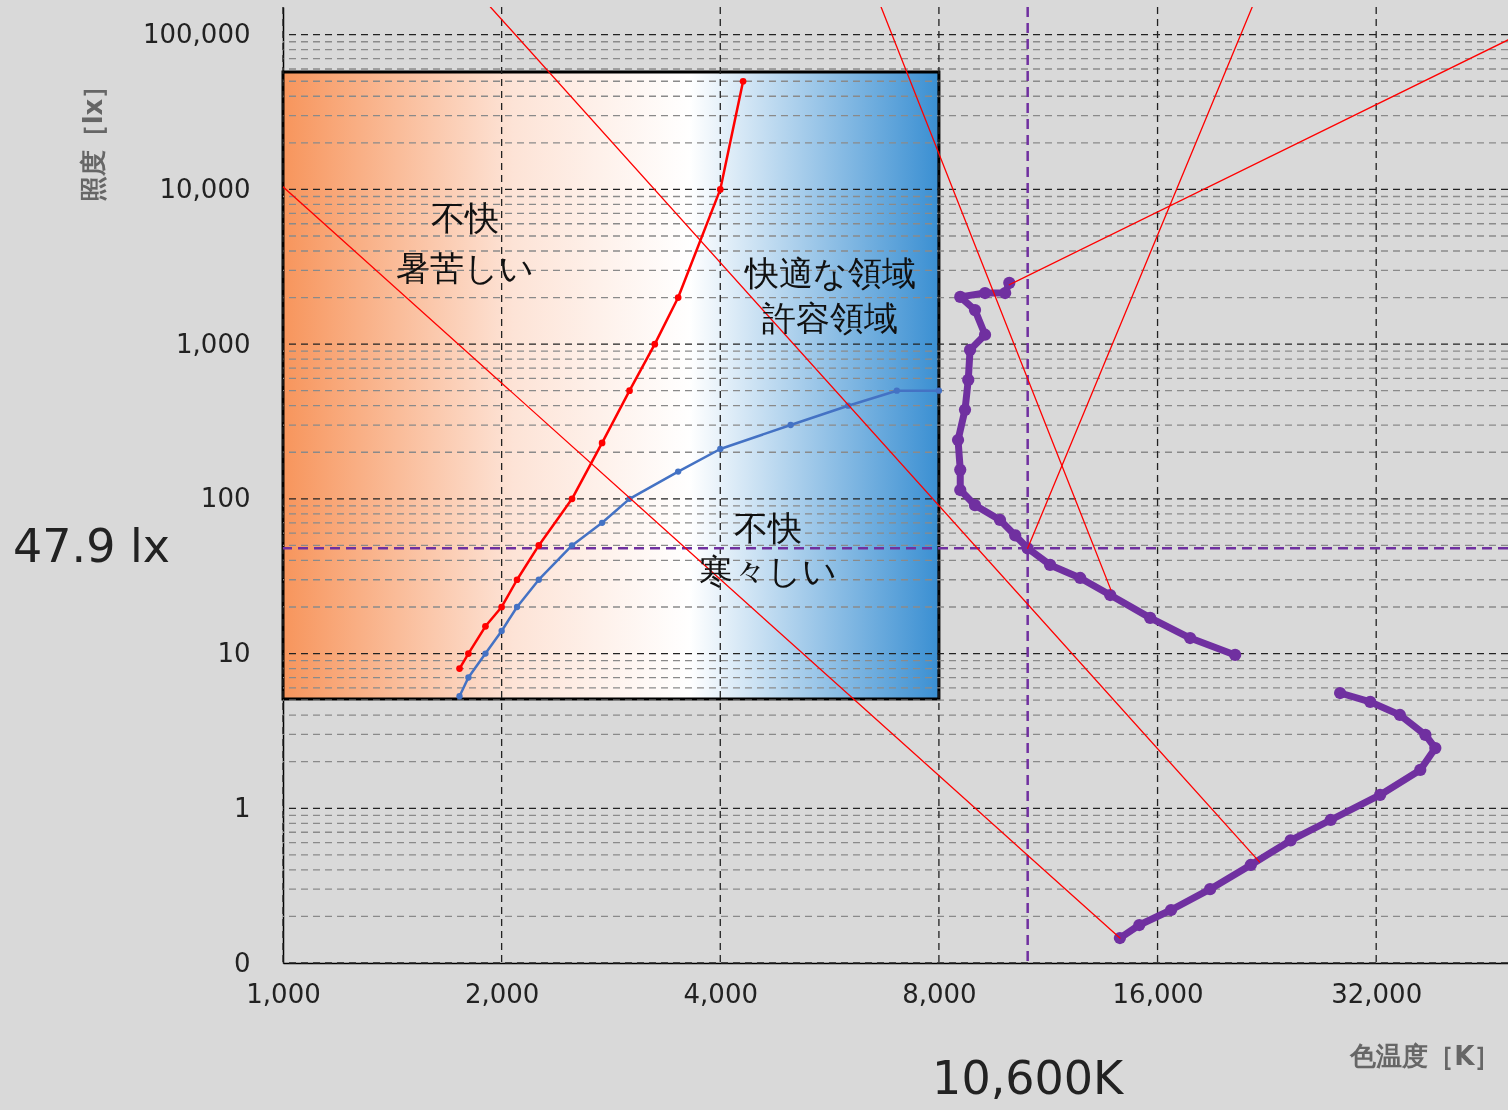 The height and width of the screenshot is (1110, 1508). Describe the element at coordinates (720, 993) in the screenshot. I see `x-tick-label: 4,000` at that location.